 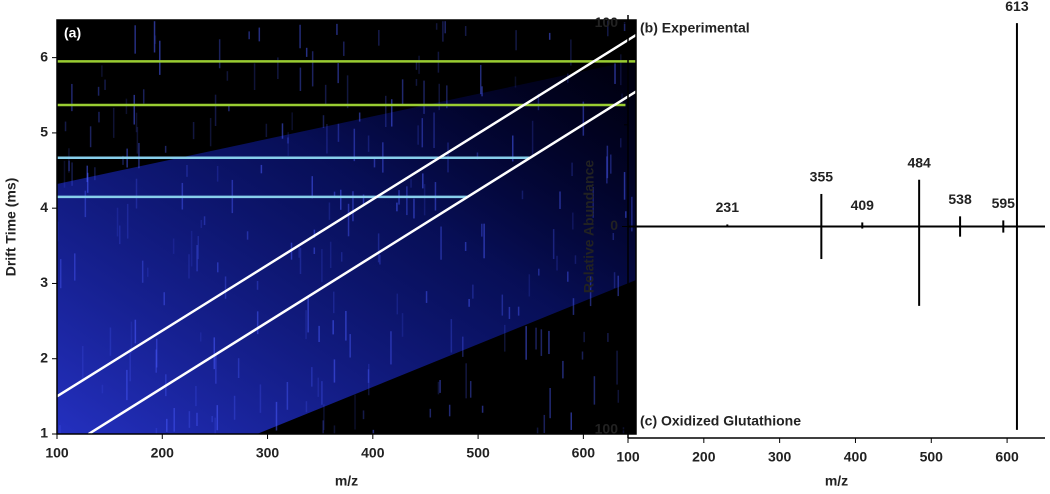 I want to click on x-tick-label: 300, so click(x=268, y=453).